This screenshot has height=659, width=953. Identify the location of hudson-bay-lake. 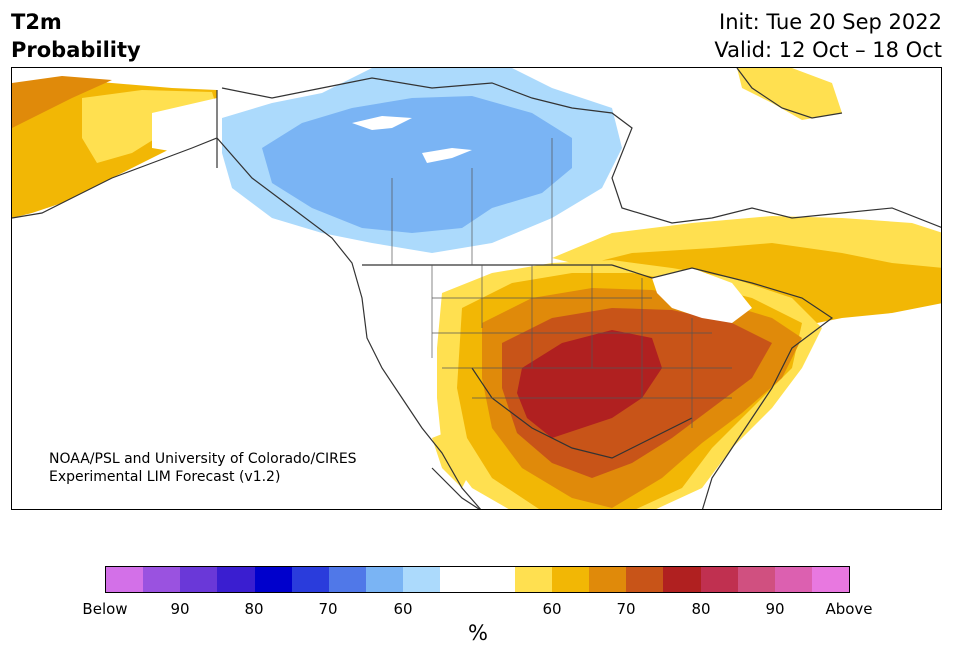
(382, 123).